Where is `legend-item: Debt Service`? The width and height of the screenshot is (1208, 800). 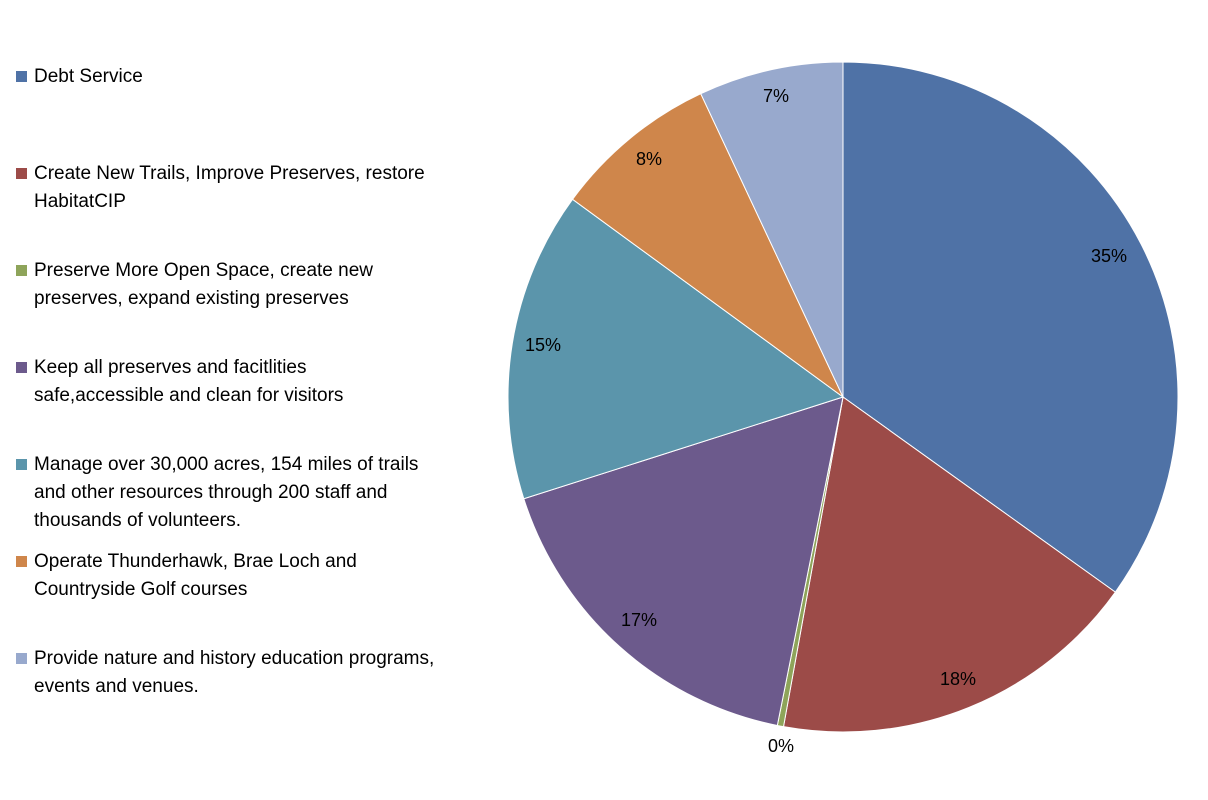
legend-item: Debt Service is located at coordinates (226, 77).